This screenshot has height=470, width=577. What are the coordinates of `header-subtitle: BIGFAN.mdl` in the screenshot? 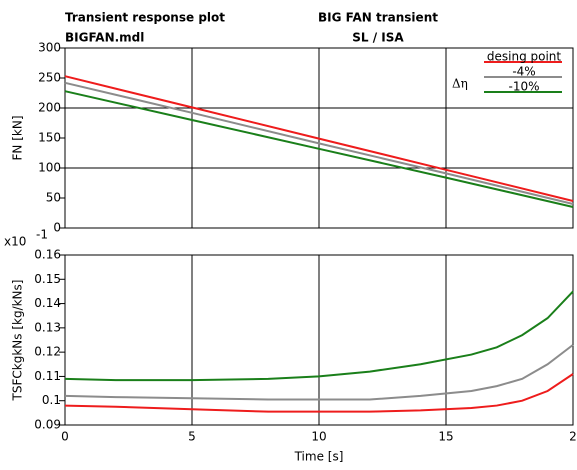 It's located at (104, 38).